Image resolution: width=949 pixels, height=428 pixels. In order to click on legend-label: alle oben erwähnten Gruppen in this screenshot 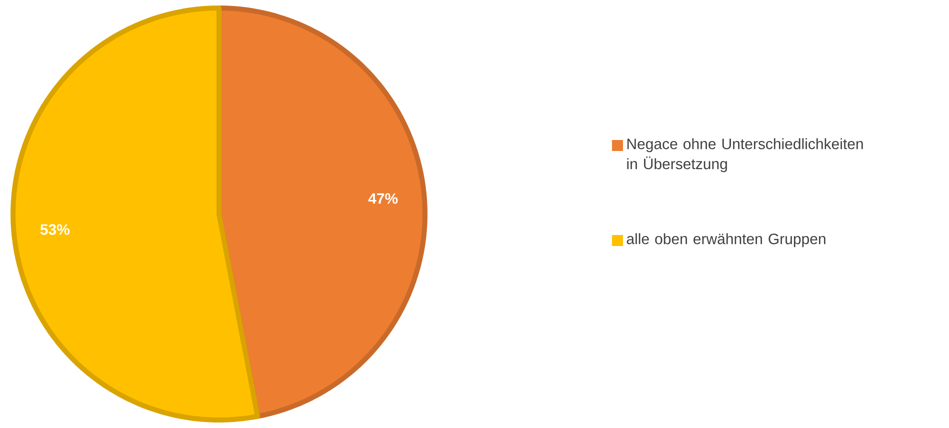, I will do `click(726, 240)`.